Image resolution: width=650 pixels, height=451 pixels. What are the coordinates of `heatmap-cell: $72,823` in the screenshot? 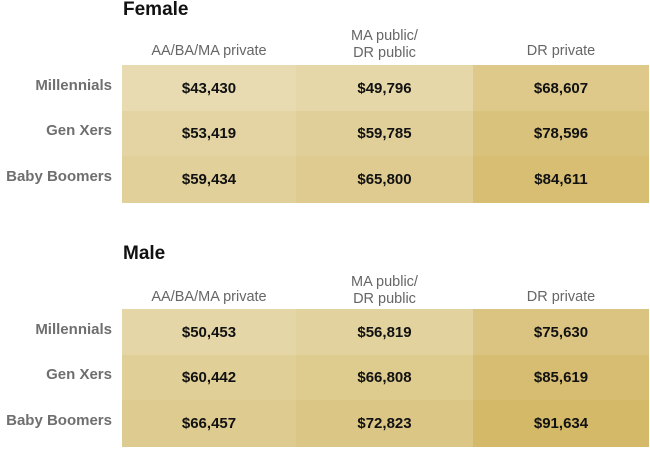 It's located at (384, 423).